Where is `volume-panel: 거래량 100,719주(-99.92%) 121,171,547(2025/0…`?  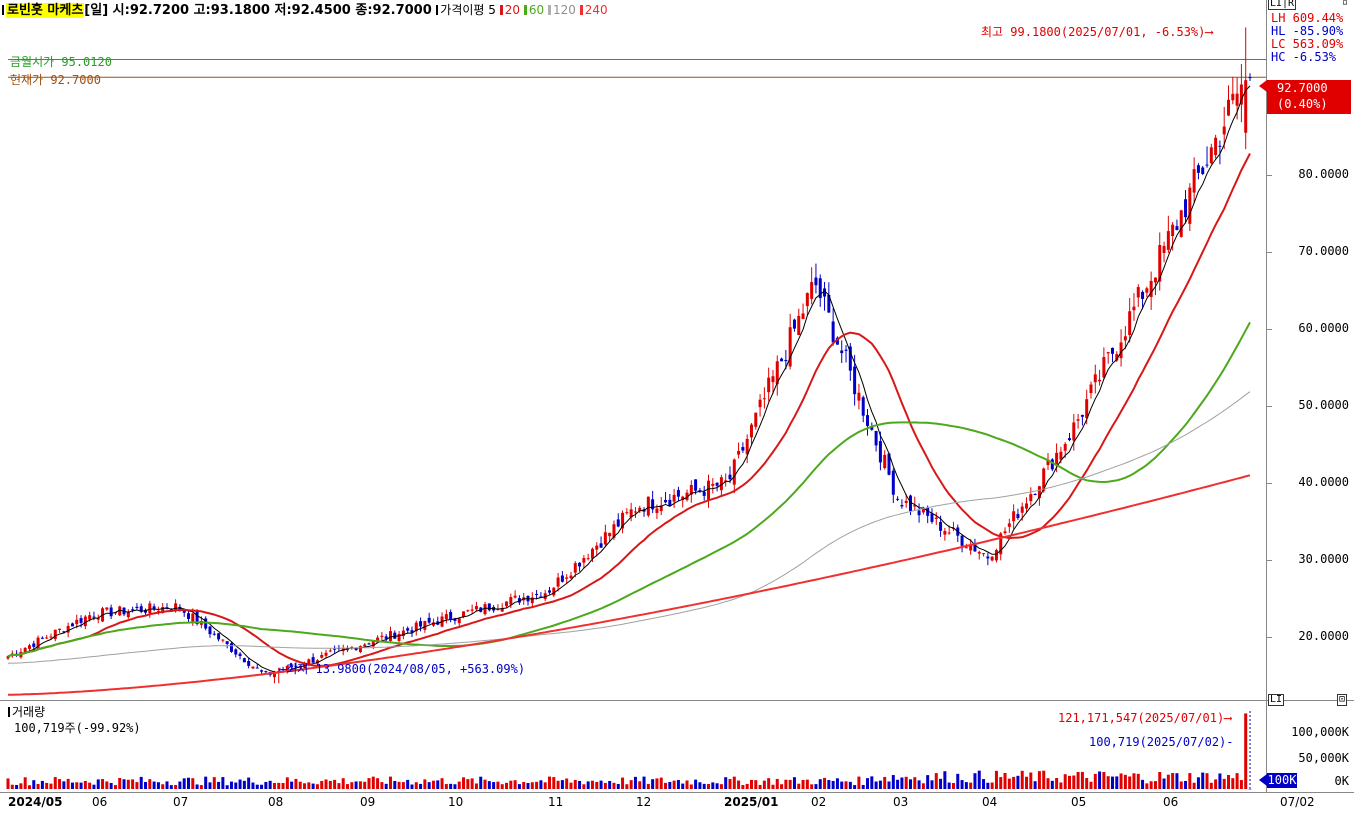 volume-panel: 거래량 100,719주(-99.92%) 121,171,547(2025/0… is located at coordinates (677, 743).